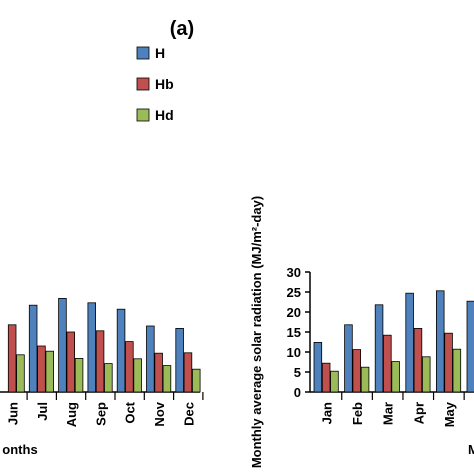  I want to click on bar-hd-feb, so click(365, 379).